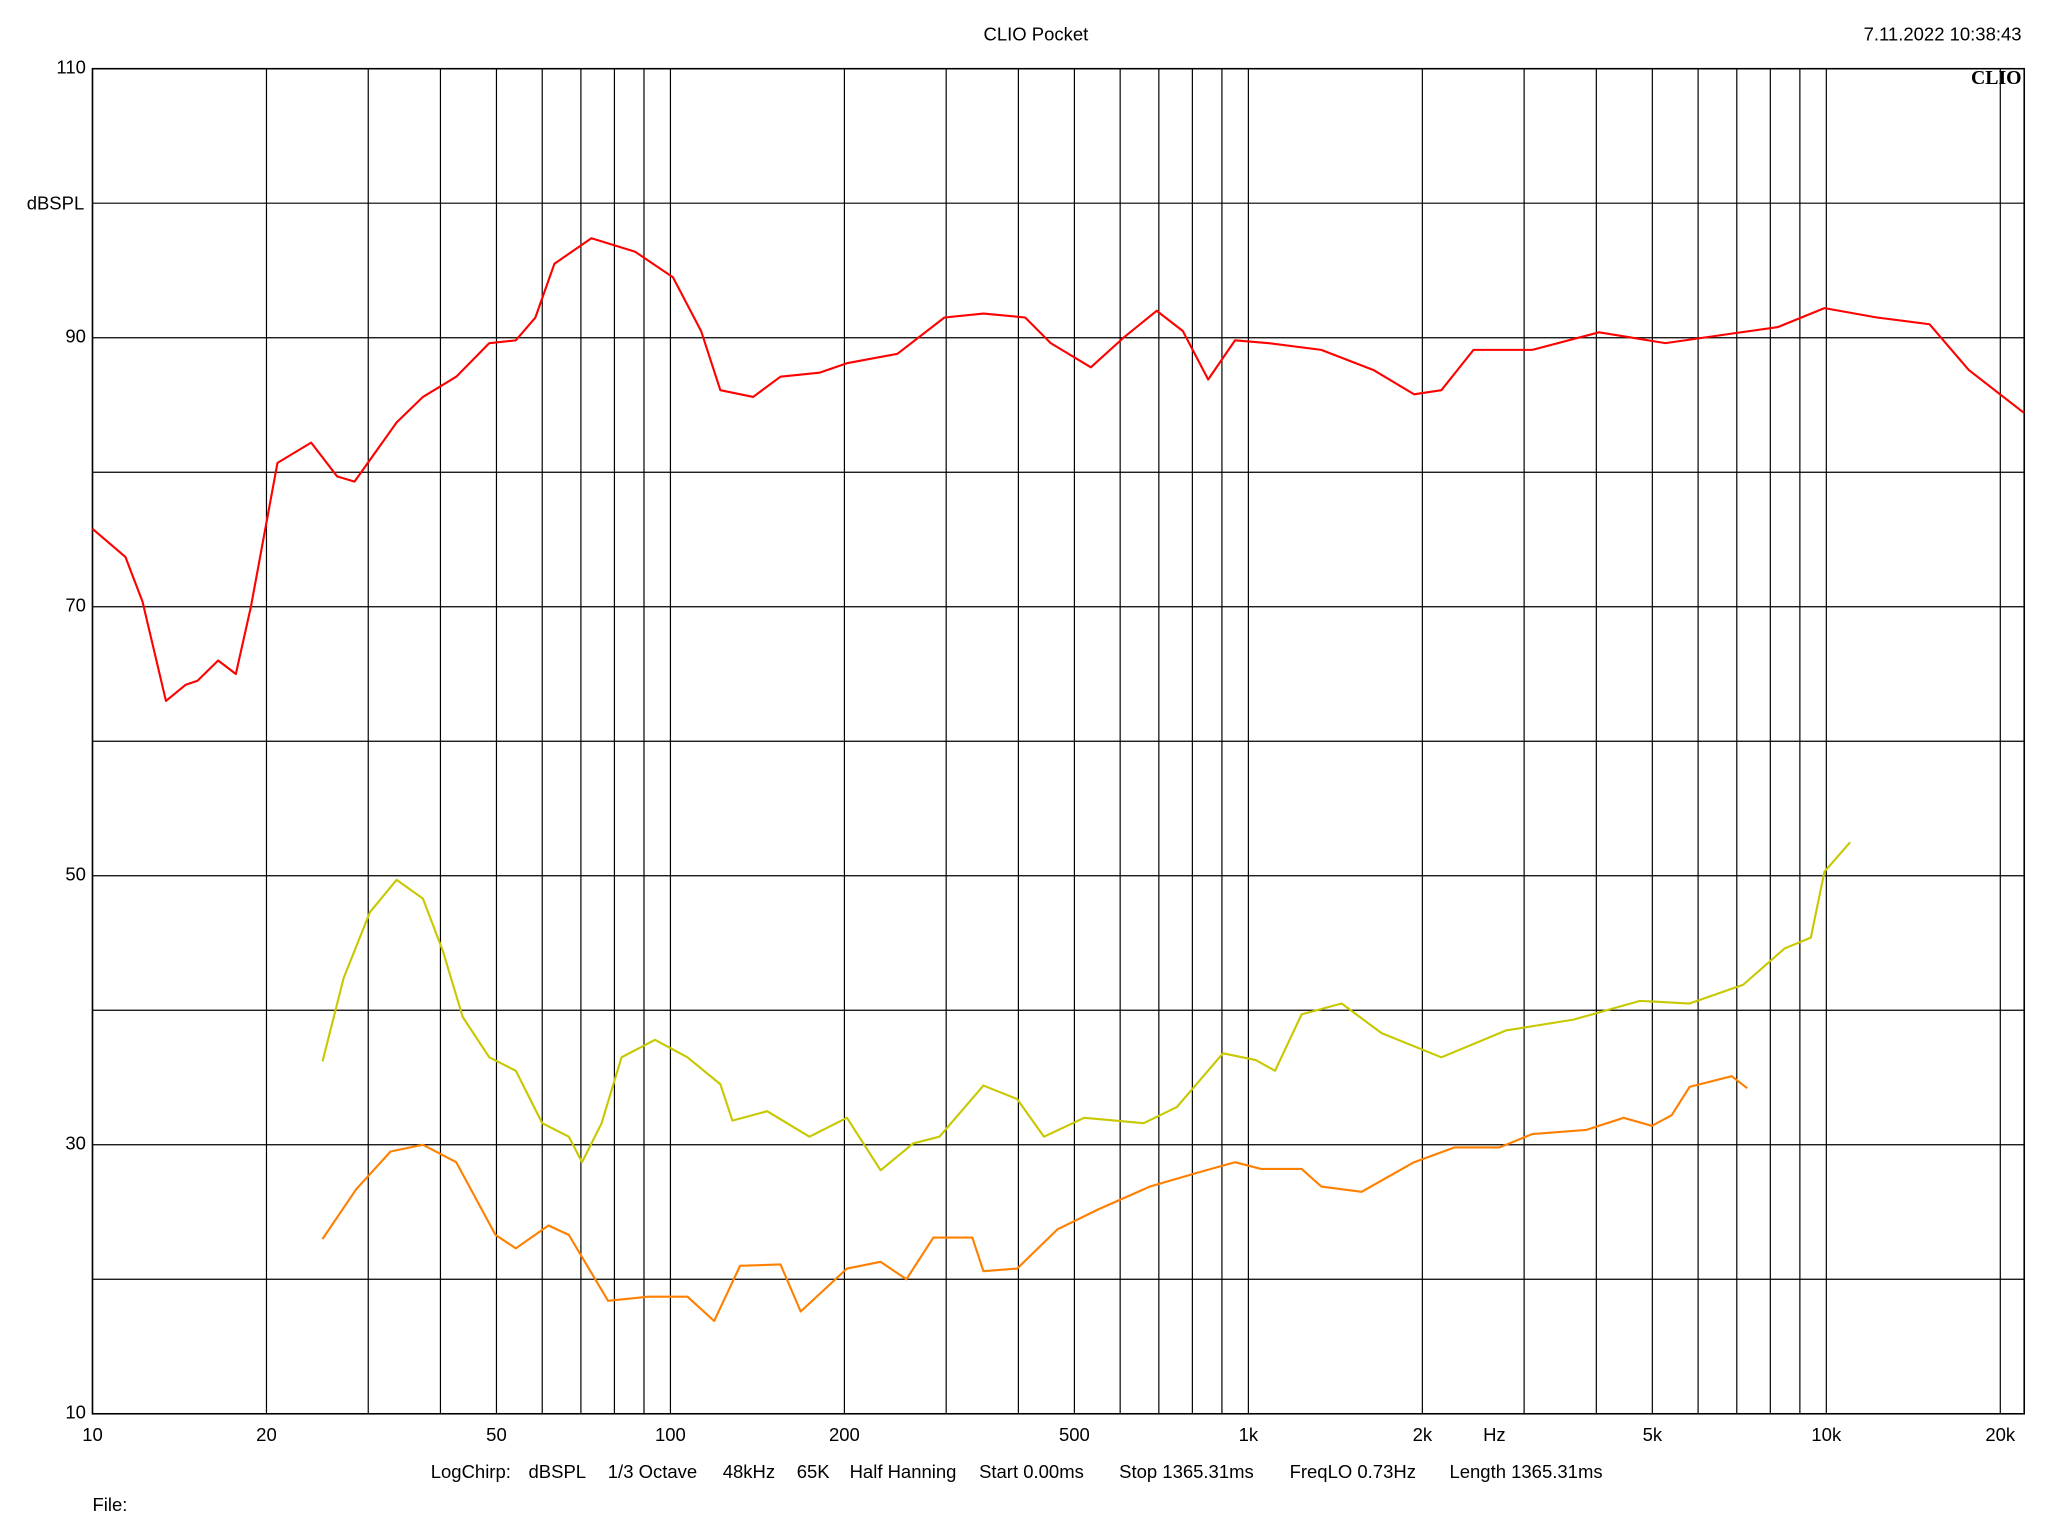 This screenshot has width=2048, height=1536. I want to click on x-tick-label: 10, so click(92, 1434).